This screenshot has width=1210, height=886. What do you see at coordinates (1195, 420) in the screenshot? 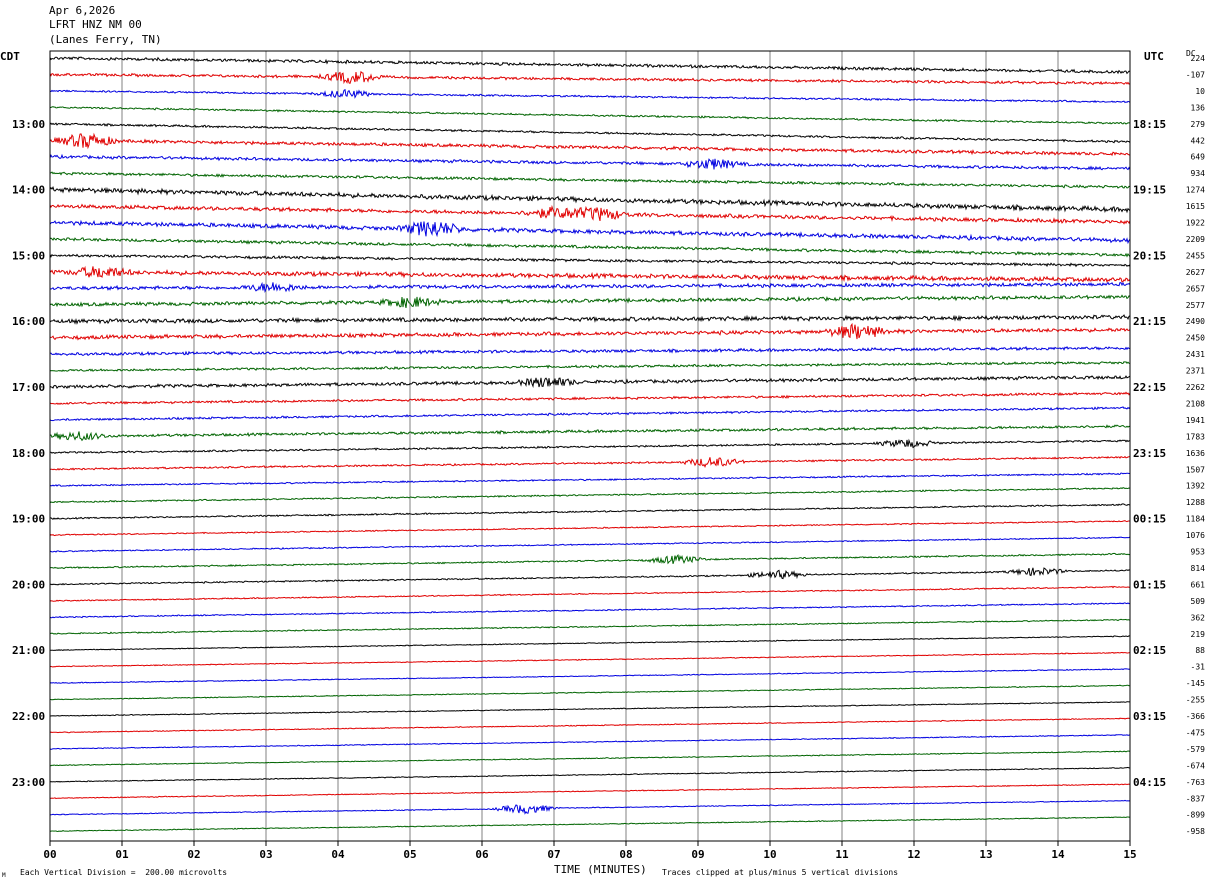
I see `dc-offset-label: 1941` at bounding box center [1195, 420].